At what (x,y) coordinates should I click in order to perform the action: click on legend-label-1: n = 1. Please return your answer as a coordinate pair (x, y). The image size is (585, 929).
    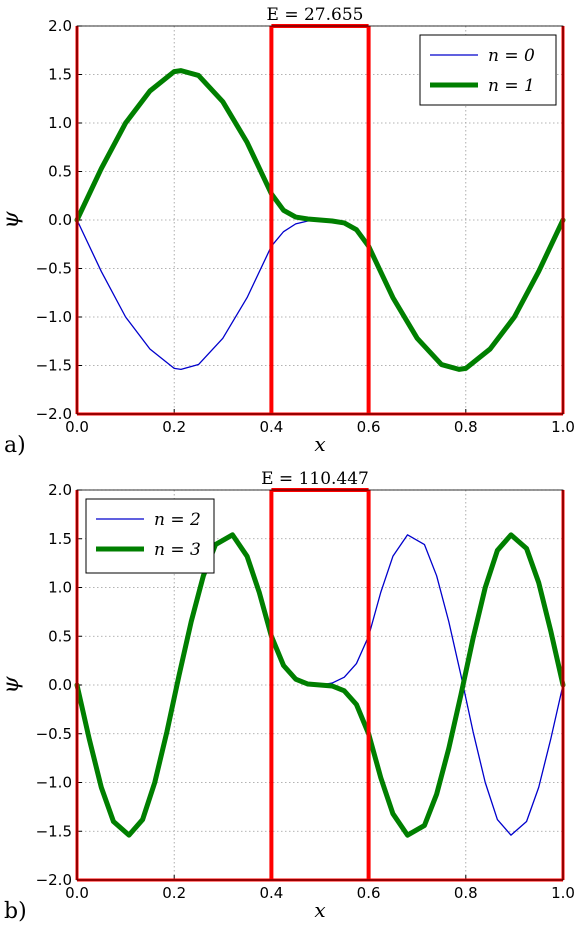
    Looking at the image, I should click on (511, 86).